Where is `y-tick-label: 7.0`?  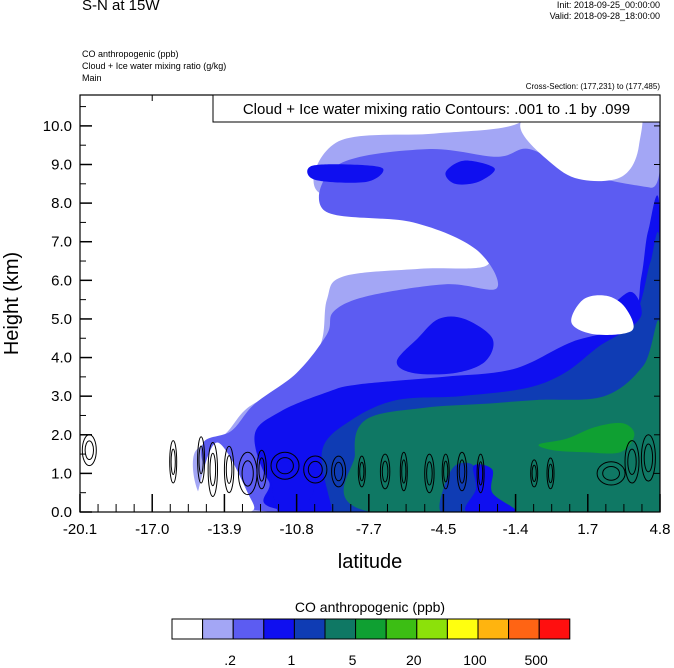
y-tick-label: 7.0 is located at coordinates (61, 242).